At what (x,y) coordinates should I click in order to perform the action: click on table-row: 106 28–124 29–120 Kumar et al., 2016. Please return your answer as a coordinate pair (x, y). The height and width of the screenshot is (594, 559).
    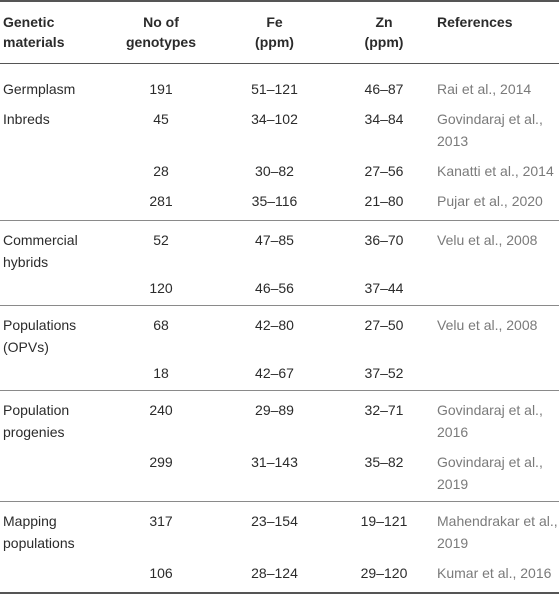
    Looking at the image, I should click on (279, 574).